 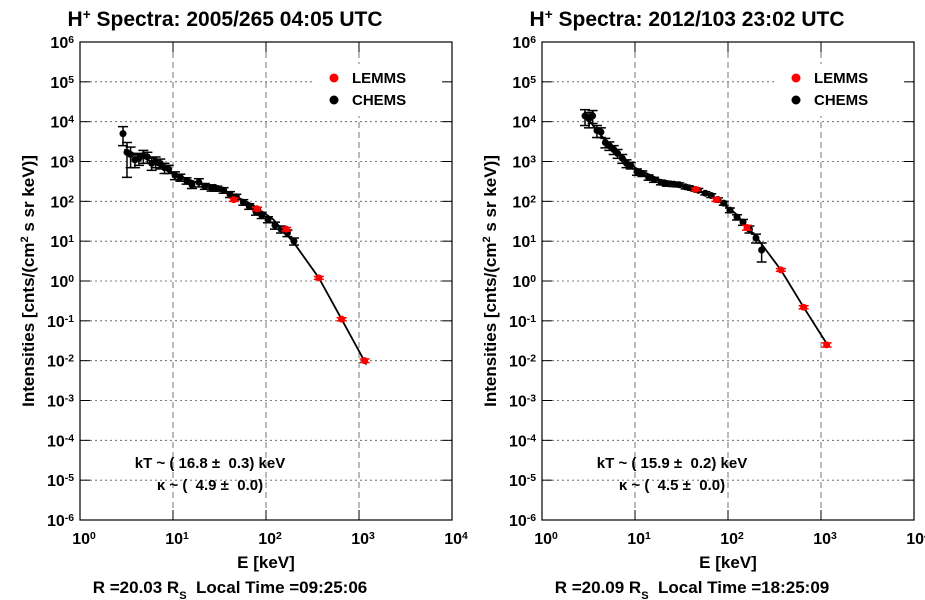 I want to click on footer: R =20.03 RS Local Time =09:25:06, so click(x=230, y=589).